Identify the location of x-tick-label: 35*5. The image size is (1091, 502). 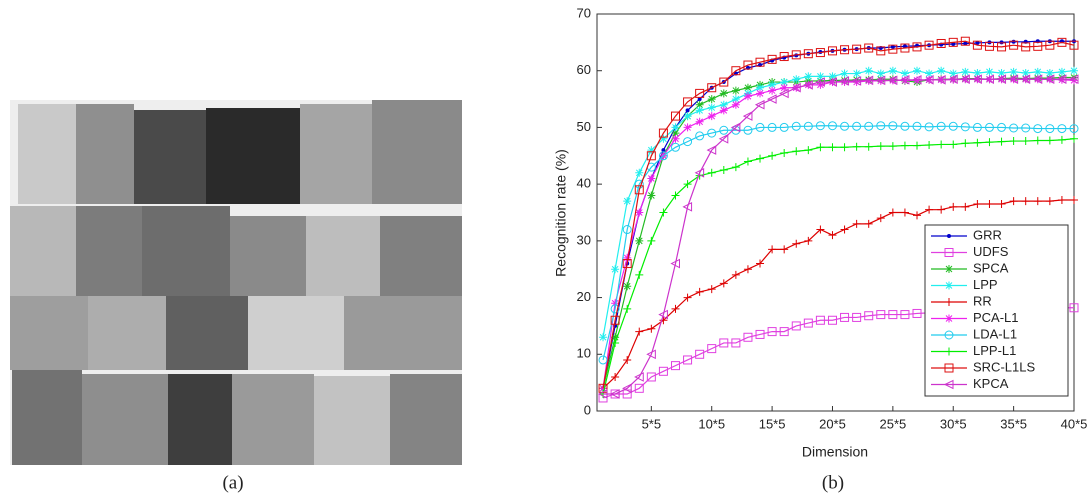
(1013, 423).